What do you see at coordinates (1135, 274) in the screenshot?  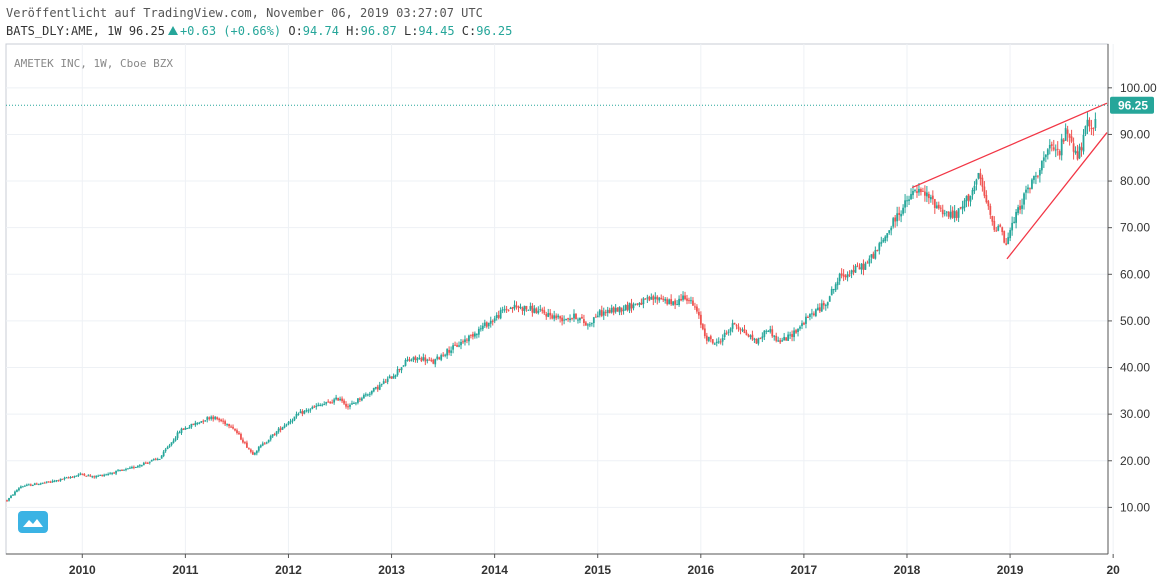 I see `y-tick-label: 60.00` at bounding box center [1135, 274].